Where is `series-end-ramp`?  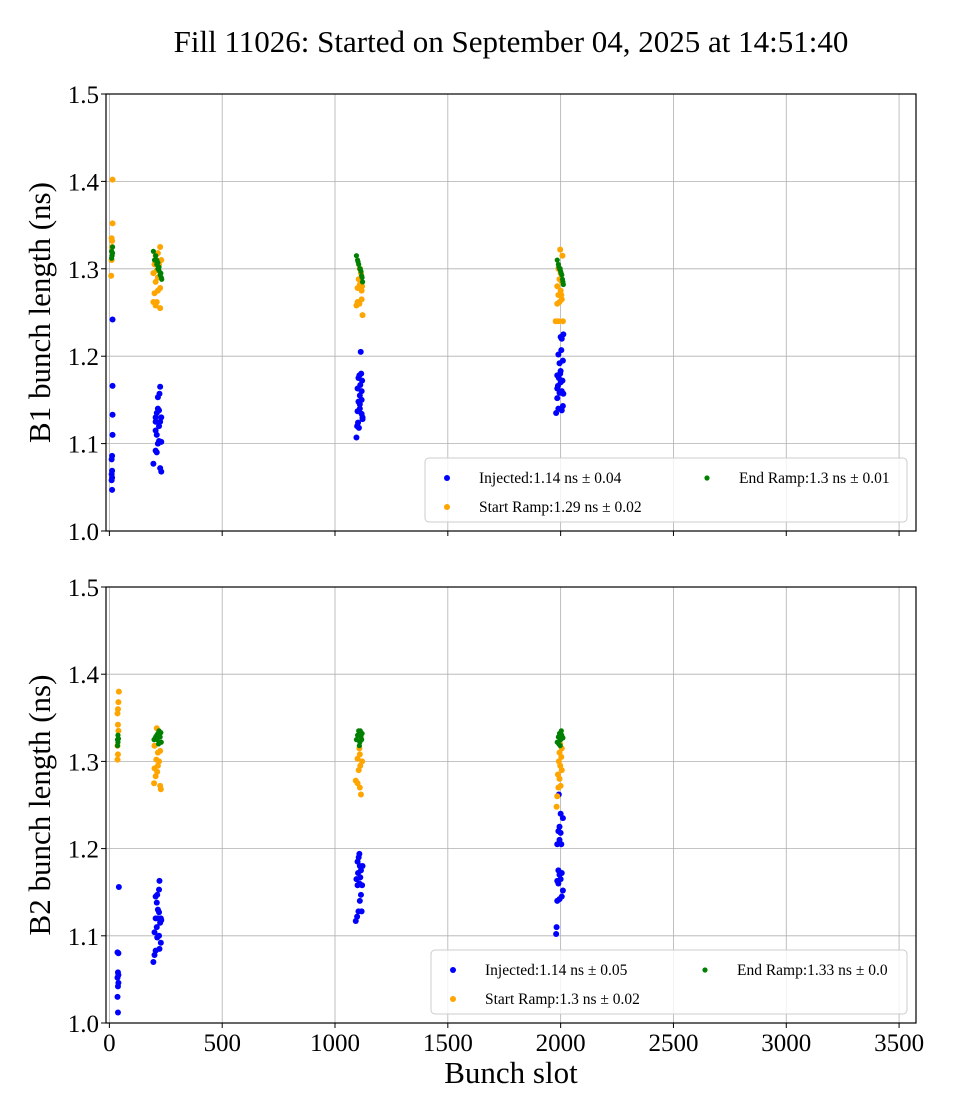
series-end-ramp is located at coordinates (340, 738).